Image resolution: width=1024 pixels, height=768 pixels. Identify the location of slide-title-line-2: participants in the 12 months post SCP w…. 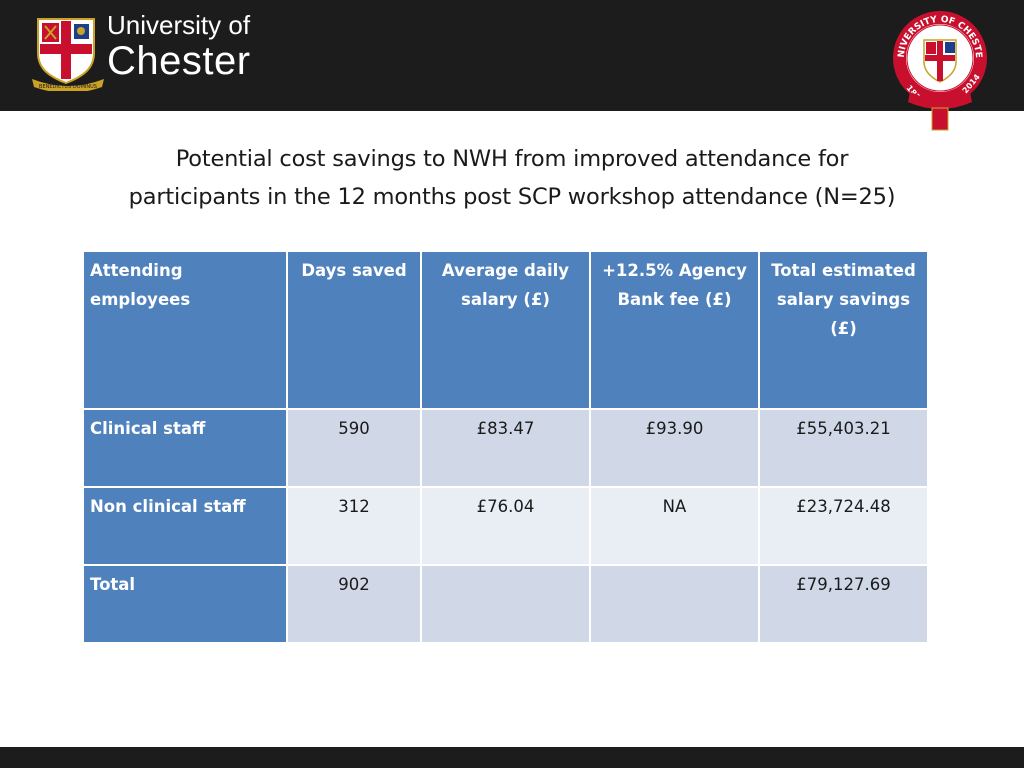
(512, 197).